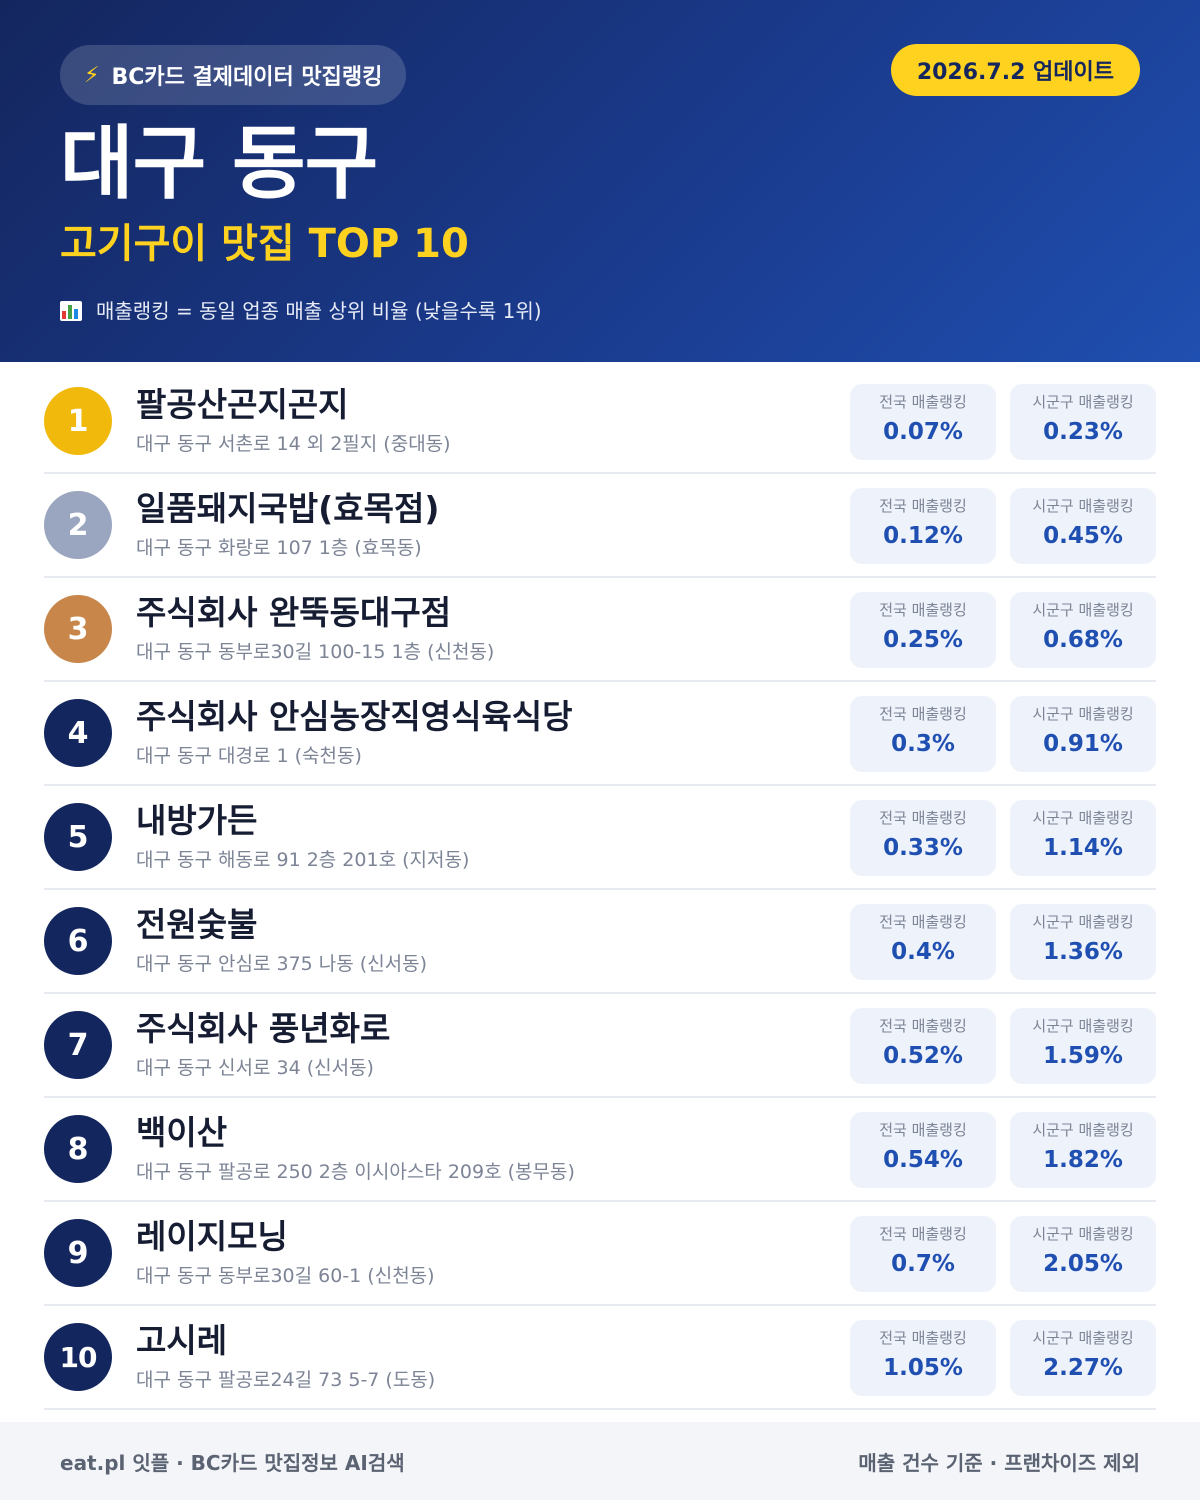 The height and width of the screenshot is (1500, 1200). I want to click on national-ranking-box: 전국 매출랭킹 0.12%, so click(923, 526).